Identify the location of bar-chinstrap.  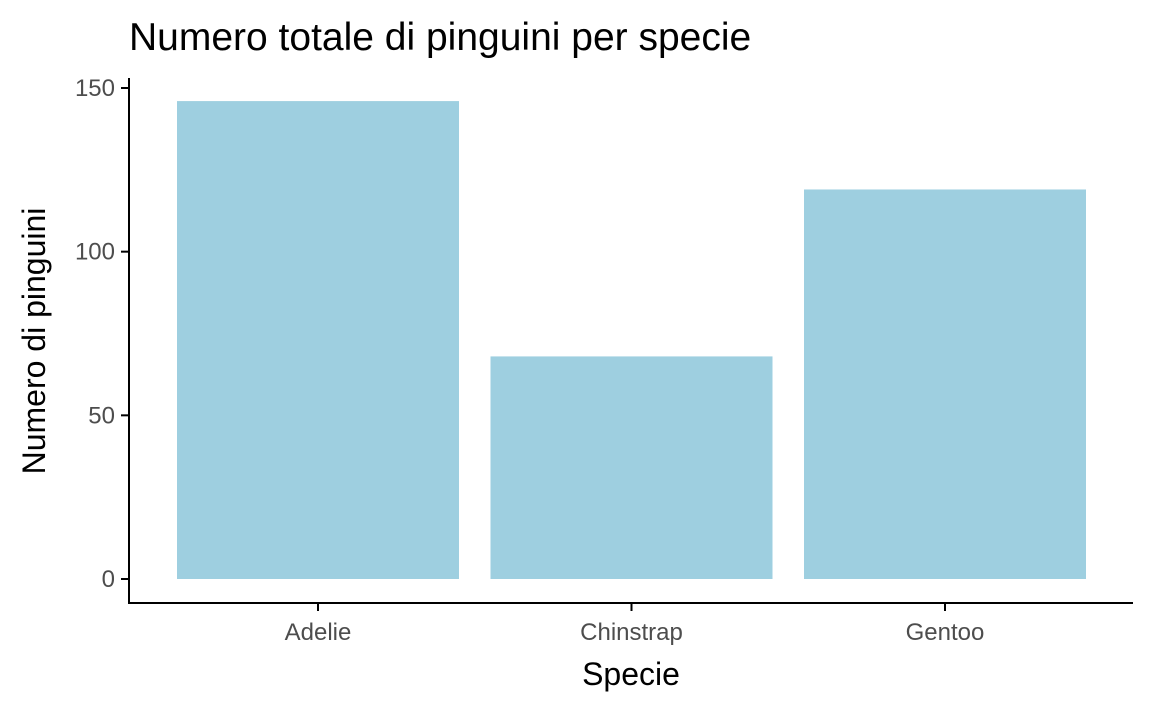
(631, 467).